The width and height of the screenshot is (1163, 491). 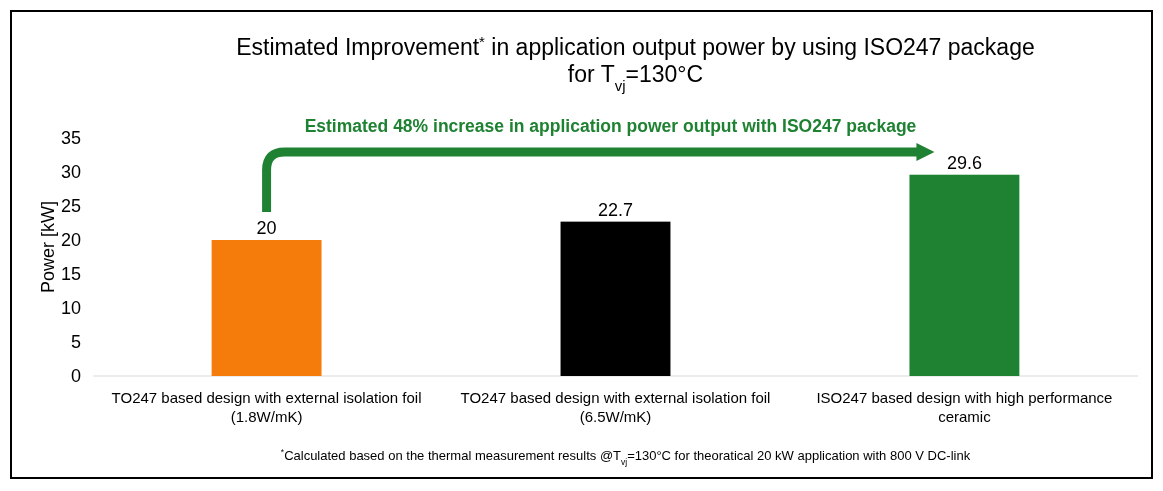 I want to click on y-tick-label: 15, so click(x=70, y=274).